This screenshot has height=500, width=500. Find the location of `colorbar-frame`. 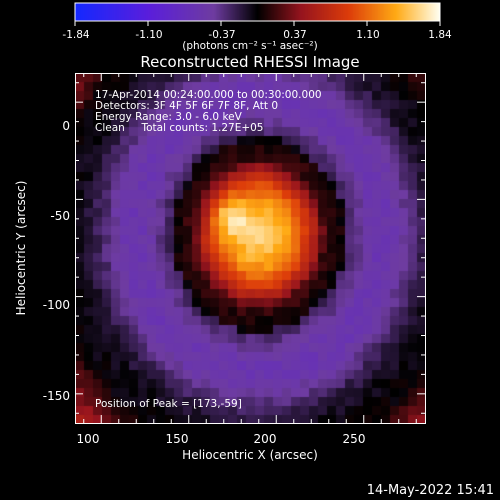

colorbar-frame is located at coordinates (257, 14).